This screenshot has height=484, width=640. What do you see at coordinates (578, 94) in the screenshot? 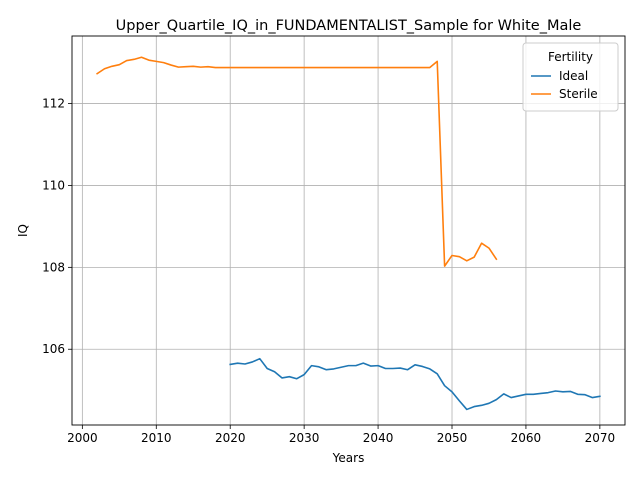
I see `legend-label-sterile: Sterile` at bounding box center [578, 94].